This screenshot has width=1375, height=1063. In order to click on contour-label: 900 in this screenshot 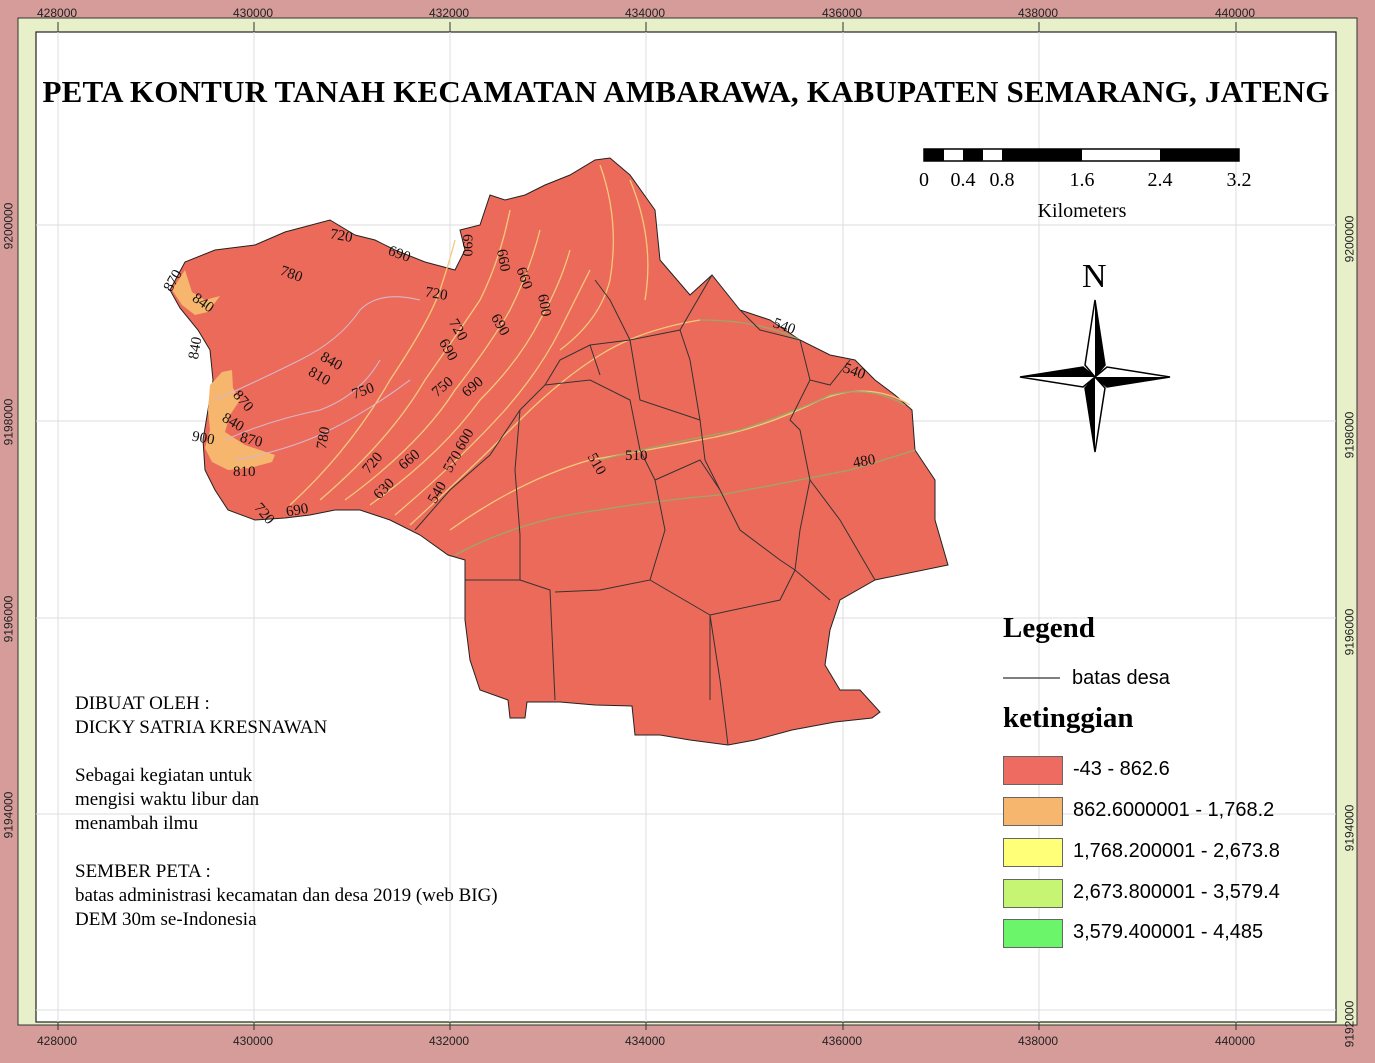, I will do `click(203, 439)`.